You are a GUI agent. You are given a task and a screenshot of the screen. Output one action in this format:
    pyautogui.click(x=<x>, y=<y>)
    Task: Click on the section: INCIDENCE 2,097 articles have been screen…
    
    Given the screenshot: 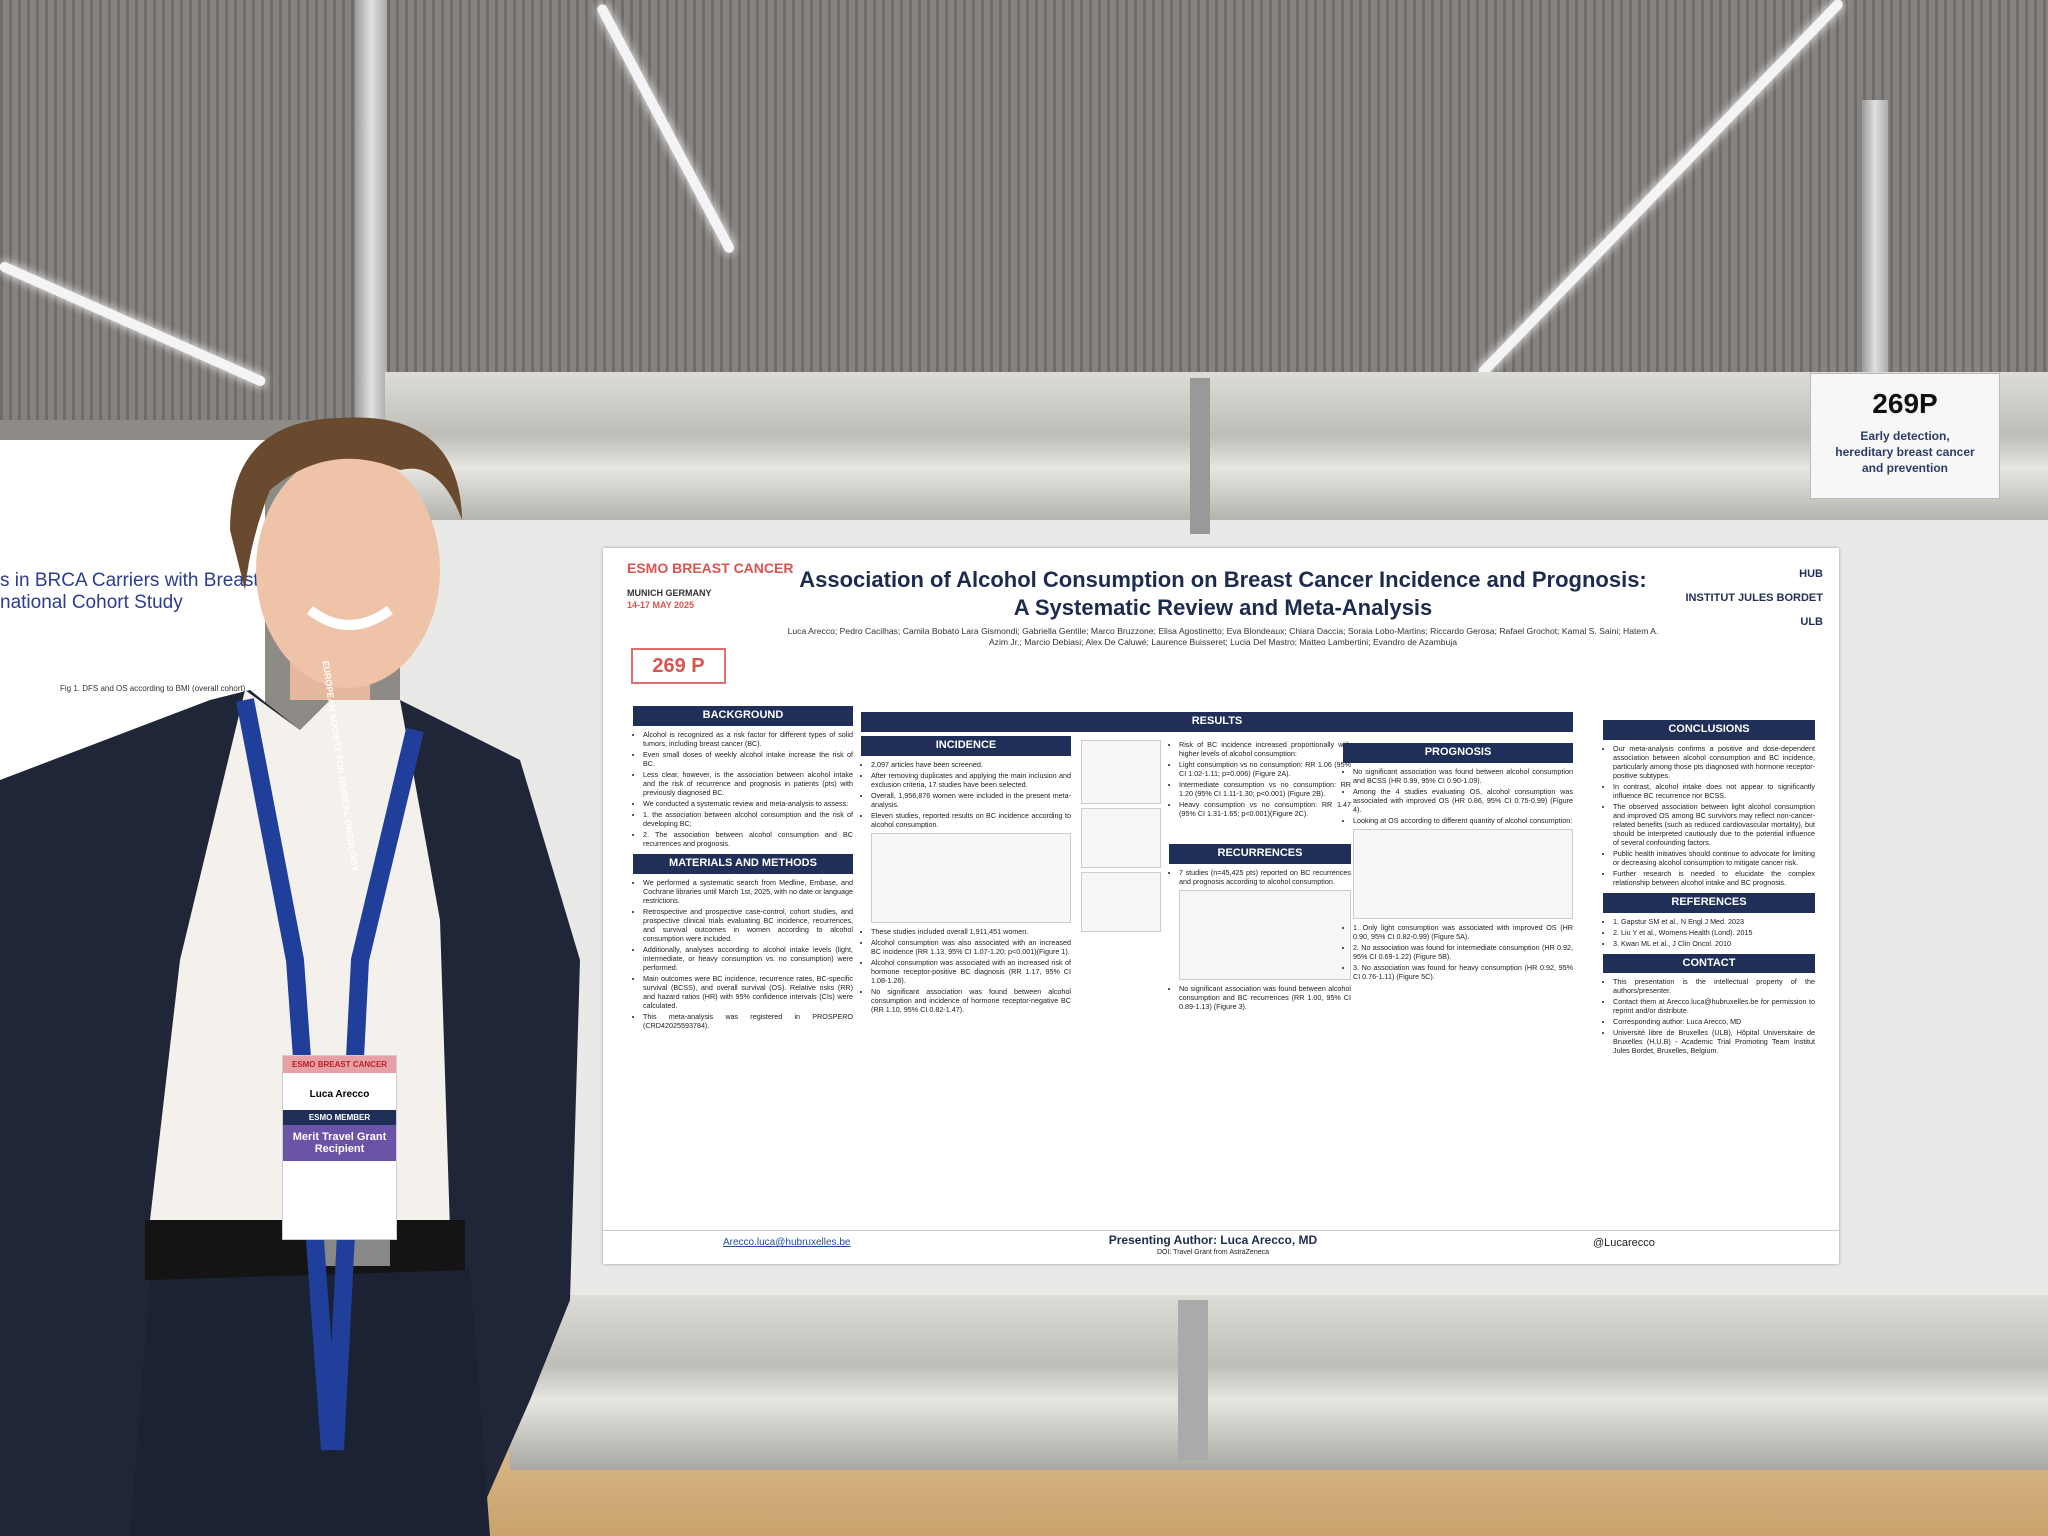 What is the action you would take?
    pyautogui.click(x=966, y=875)
    